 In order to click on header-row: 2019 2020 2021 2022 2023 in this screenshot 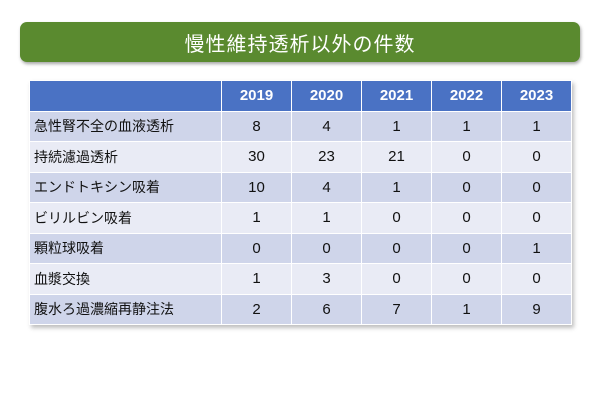, I will do `click(300, 96)`.